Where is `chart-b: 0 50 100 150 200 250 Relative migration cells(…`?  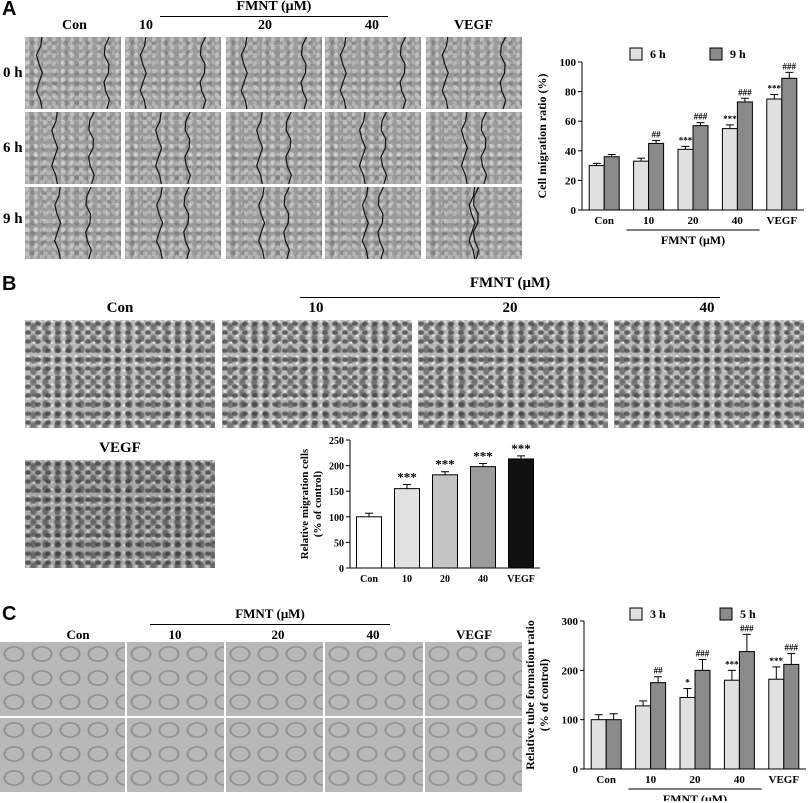 chart-b: 0 50 100 150 200 250 Relative migration cells(… is located at coordinates (419, 510).